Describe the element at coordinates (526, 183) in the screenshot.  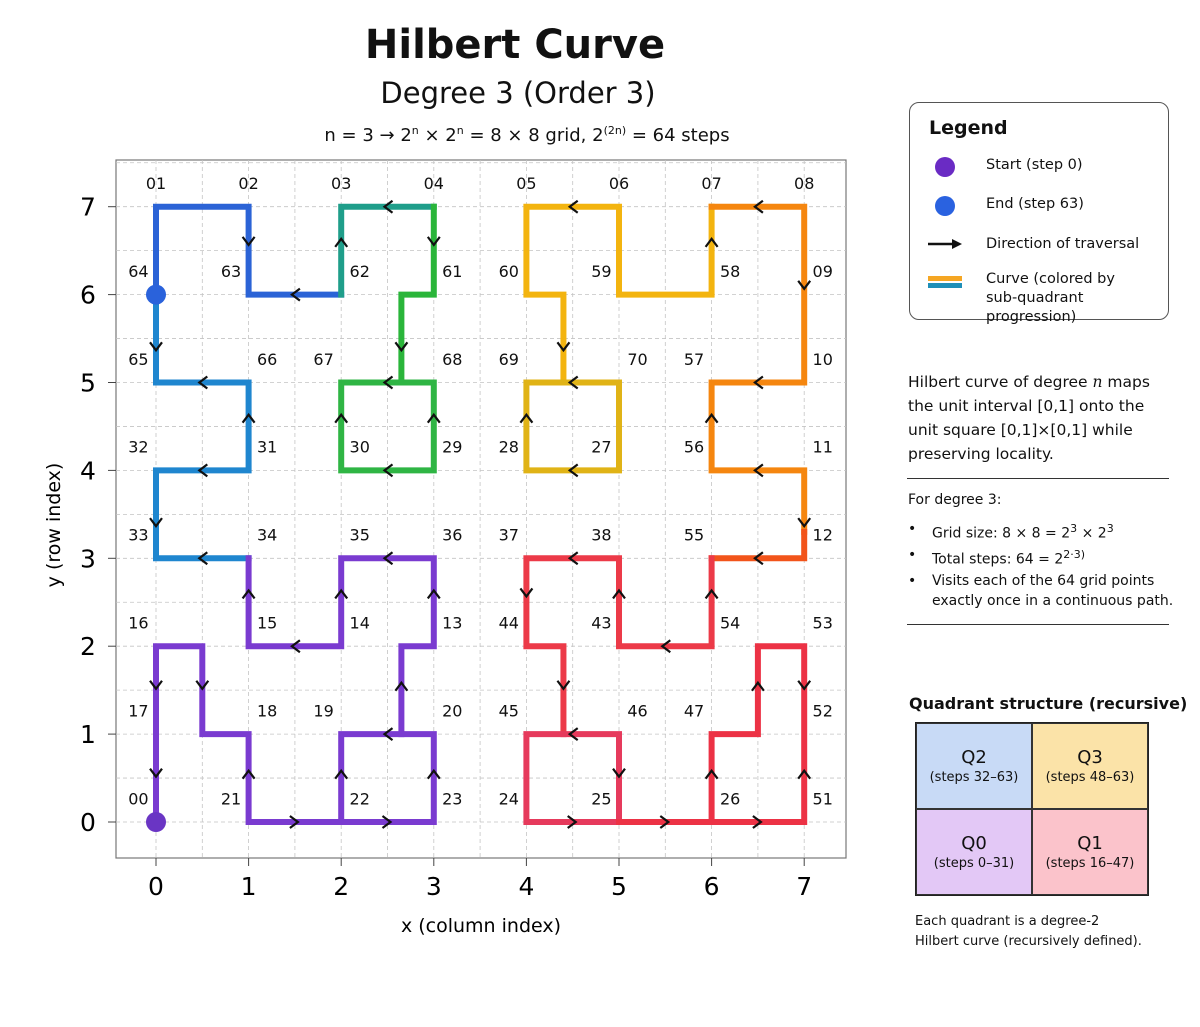
I see `point-label: 05` at that location.